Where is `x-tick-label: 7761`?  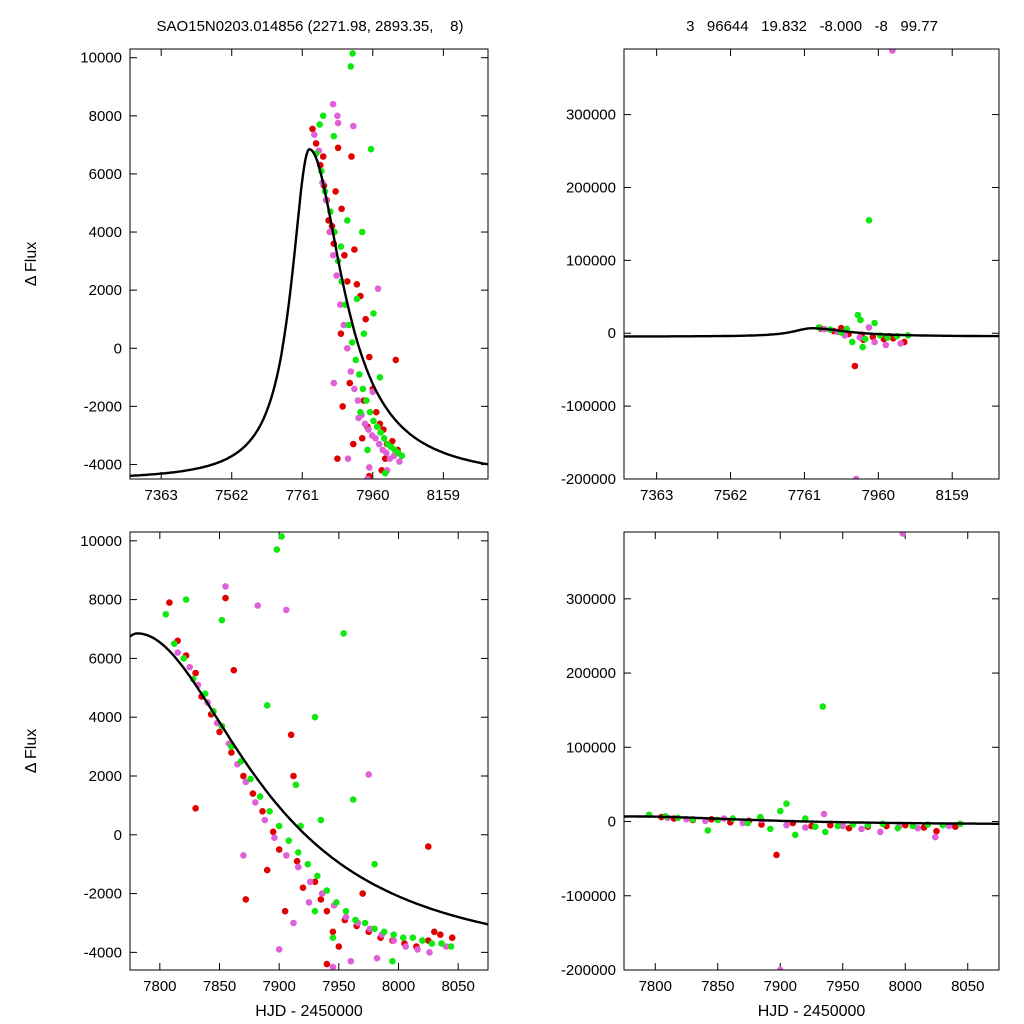 x-tick-label: 7761 is located at coordinates (804, 495).